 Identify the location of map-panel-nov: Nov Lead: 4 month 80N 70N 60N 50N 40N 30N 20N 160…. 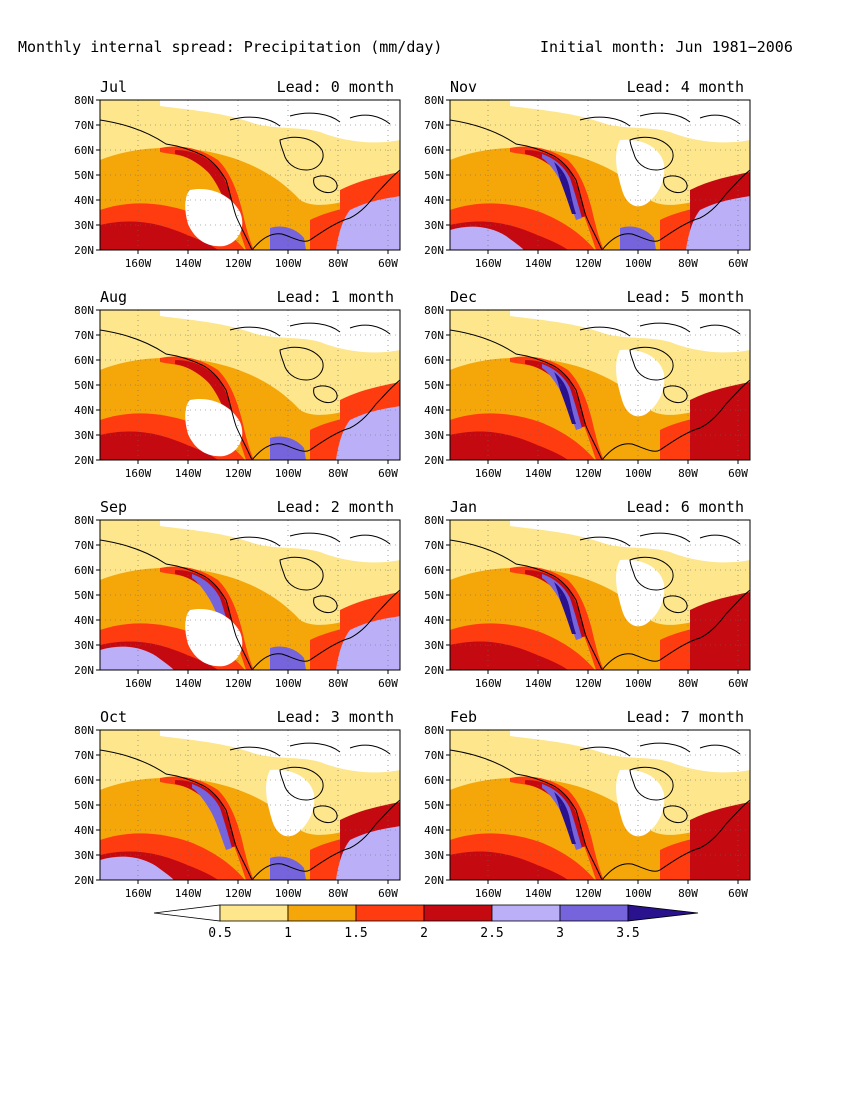
(587, 174).